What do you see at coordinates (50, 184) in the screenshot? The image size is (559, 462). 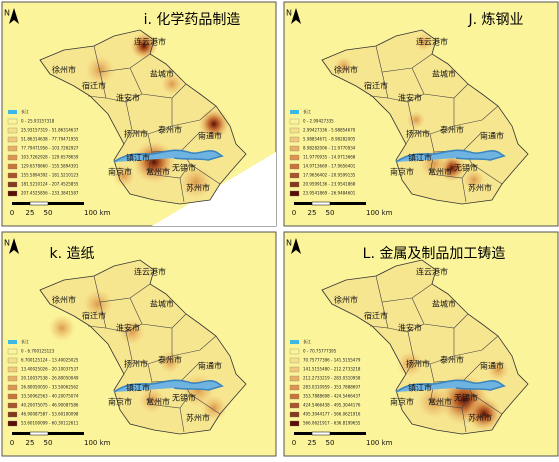 I see `legend-class-label: 181.5210124 - 207.4525855` at bounding box center [50, 184].